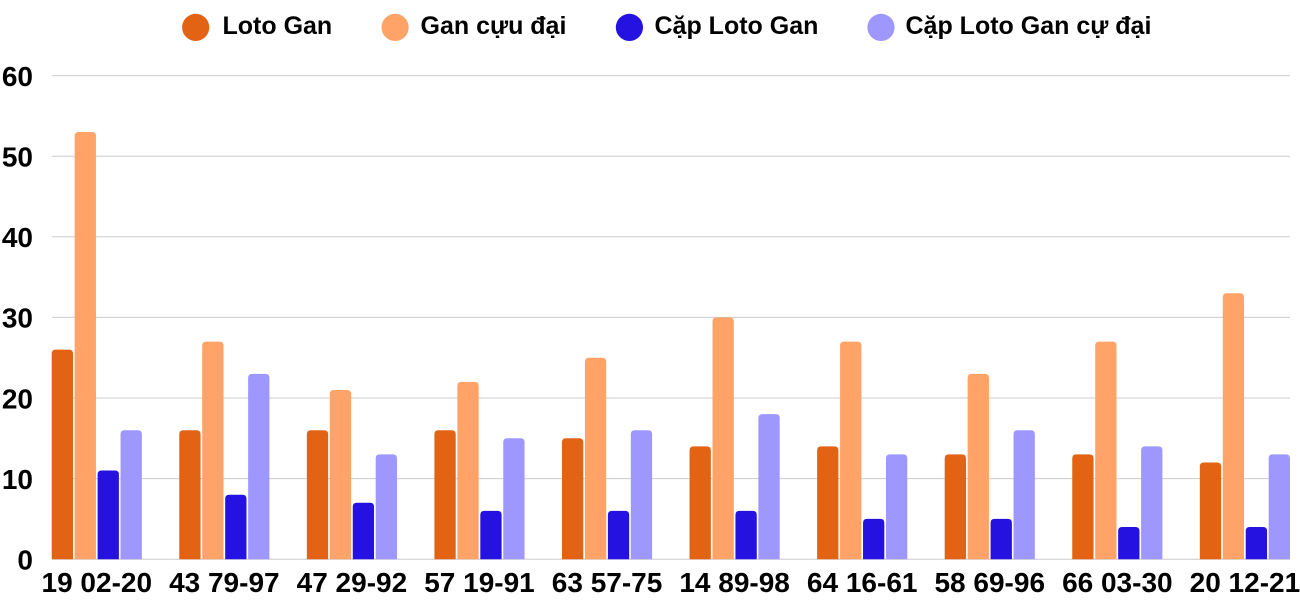 The image size is (1300, 605). What do you see at coordinates (97, 582) in the screenshot?
I see `svg-text: 19 02-20` at bounding box center [97, 582].